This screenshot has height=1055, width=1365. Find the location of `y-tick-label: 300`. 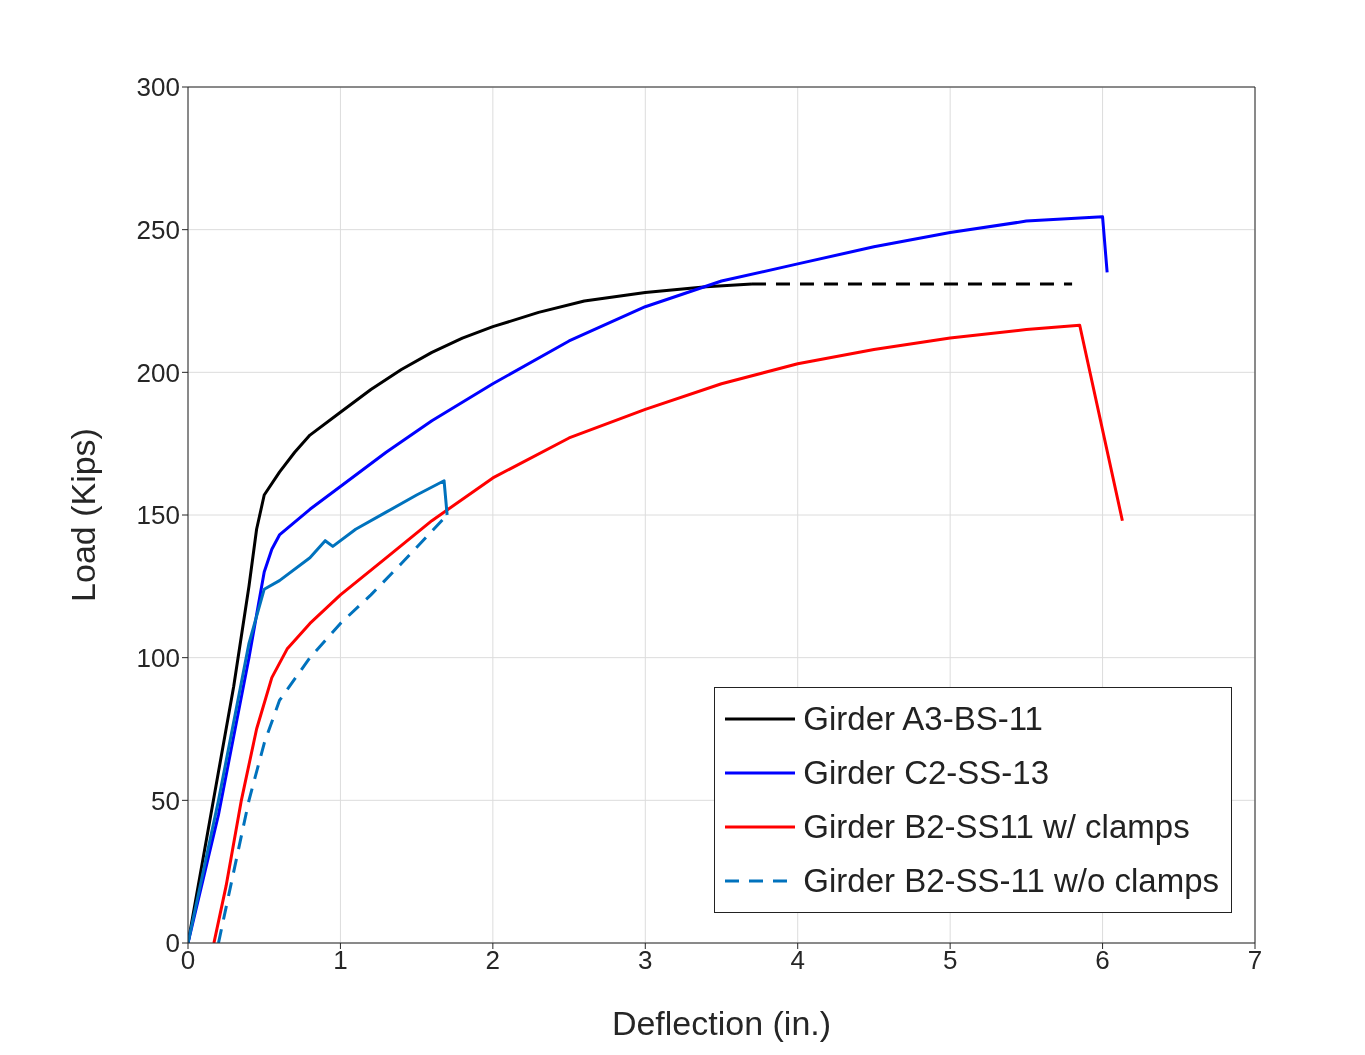

y-tick-label: 300 is located at coordinates (158, 87).